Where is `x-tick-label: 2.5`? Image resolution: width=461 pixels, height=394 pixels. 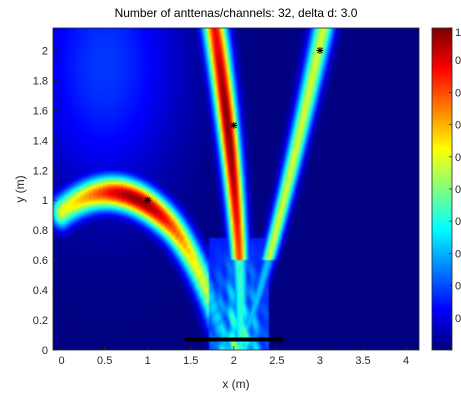 x-tick-label: 2.5 is located at coordinates (276, 361).